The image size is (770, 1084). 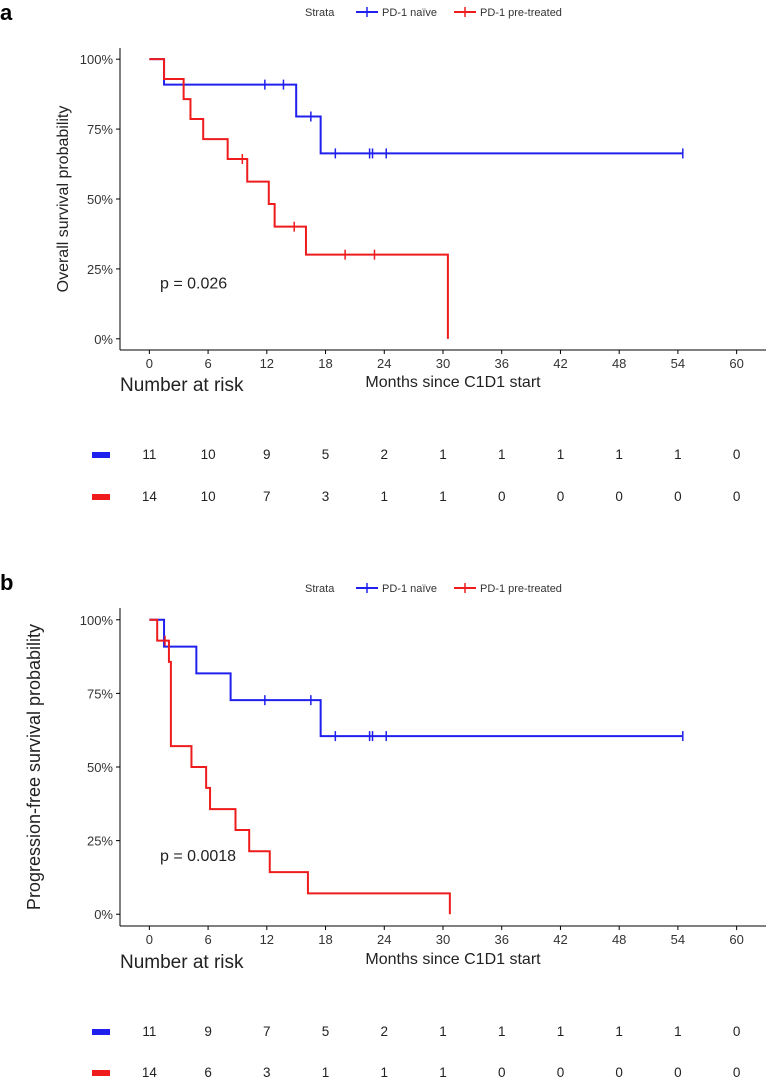 What do you see at coordinates (100, 693) in the screenshot?
I see `y-tick-label: 75%` at bounding box center [100, 693].